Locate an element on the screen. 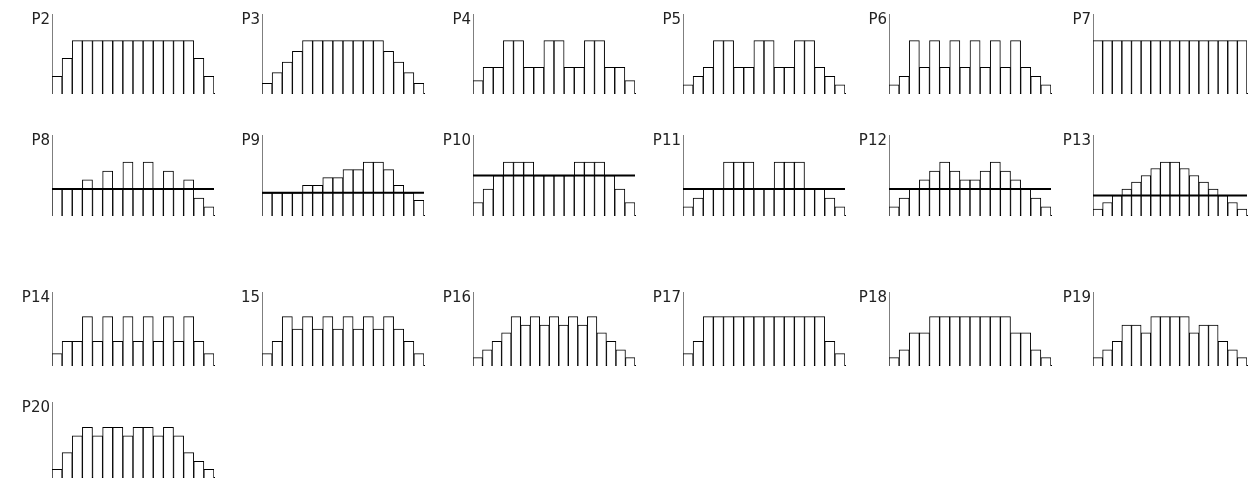 The height and width of the screenshot is (478, 1255). chart-title: P3 is located at coordinates (250, 19).